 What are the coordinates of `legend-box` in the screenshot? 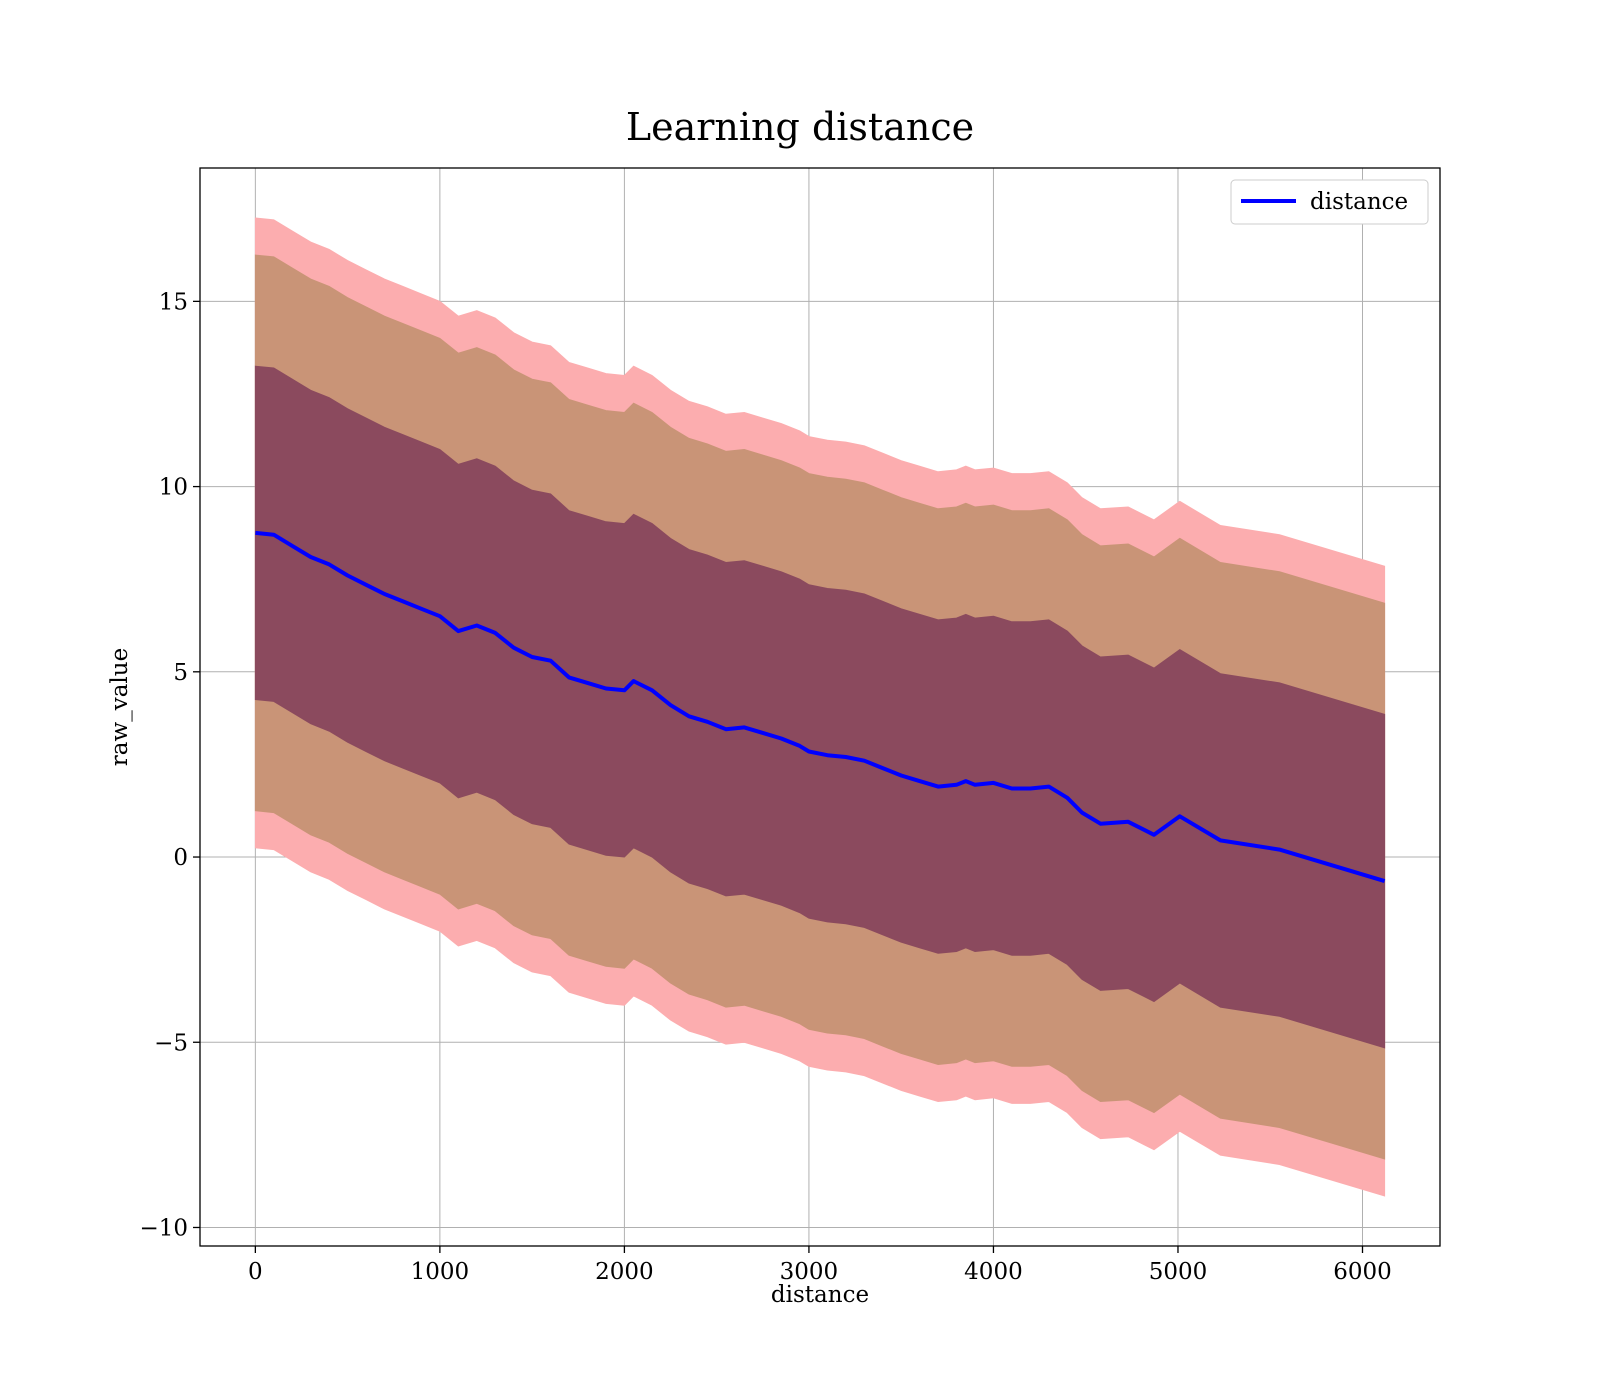 It's located at (1329, 202).